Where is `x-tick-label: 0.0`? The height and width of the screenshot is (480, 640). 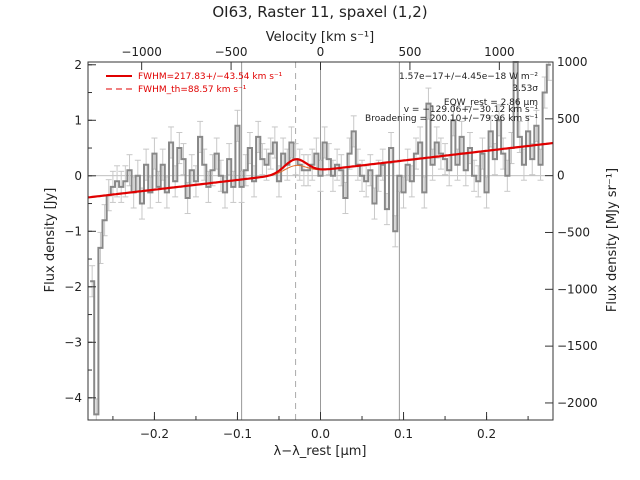 x-tick-label: 0.0 is located at coordinates (320, 434).